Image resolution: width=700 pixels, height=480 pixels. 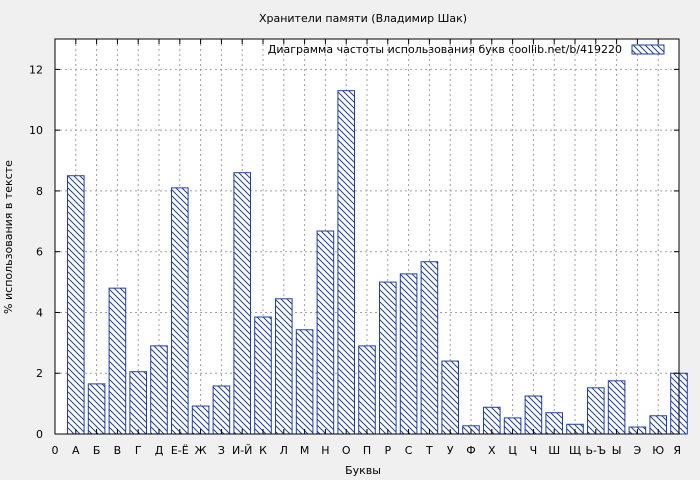 What do you see at coordinates (409, 450) in the screenshot?
I see `x-tick-label: С` at bounding box center [409, 450].